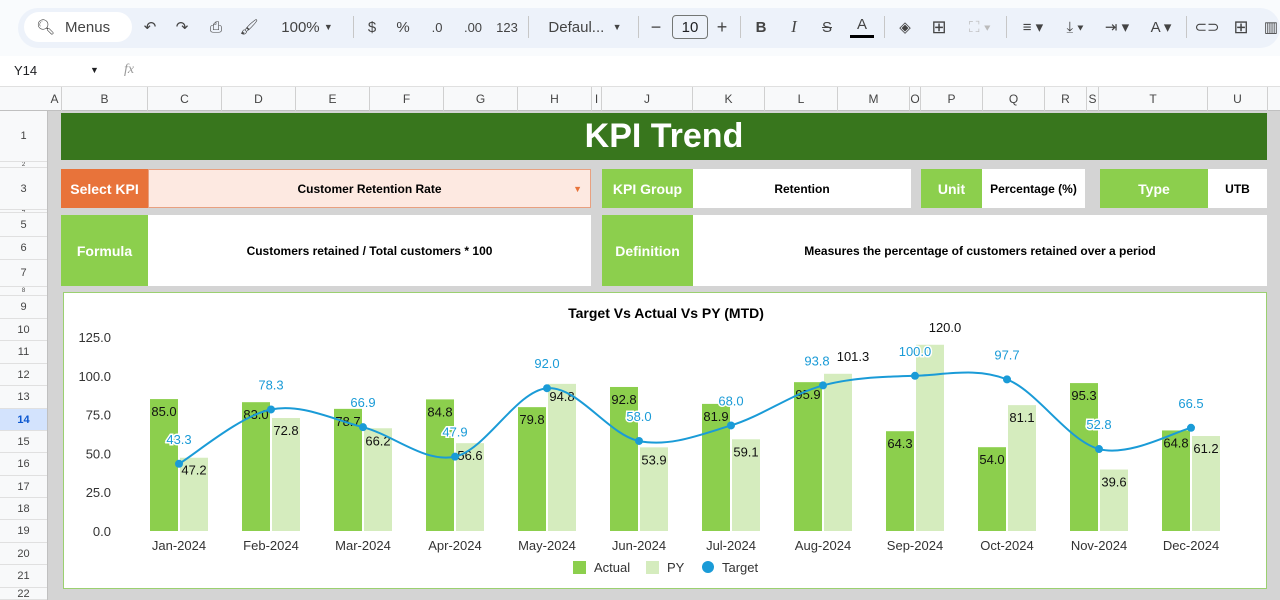 The height and width of the screenshot is (600, 1280). What do you see at coordinates (1271, 27) in the screenshot?
I see `chart-icon: ▥` at bounding box center [1271, 27].